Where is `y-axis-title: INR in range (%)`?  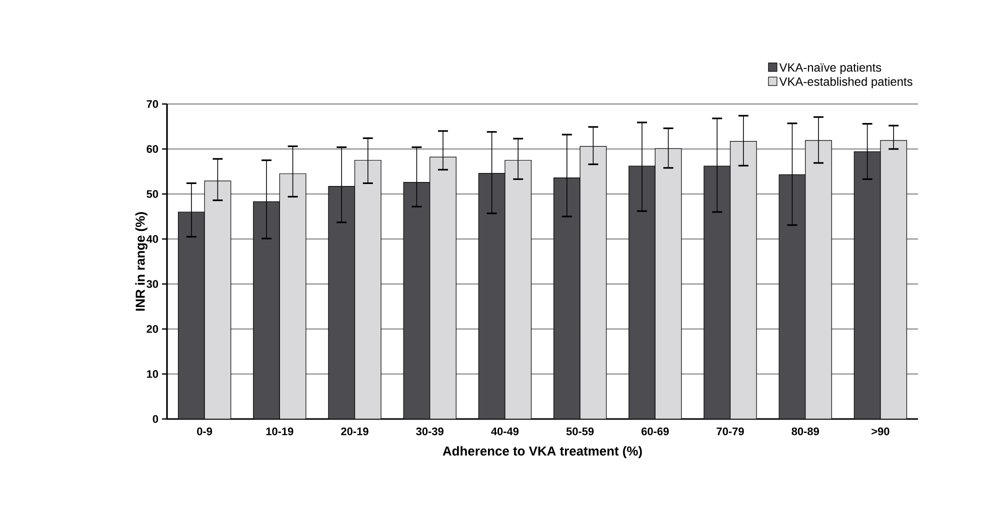 y-axis-title: INR in range (%) is located at coordinates (141, 261).